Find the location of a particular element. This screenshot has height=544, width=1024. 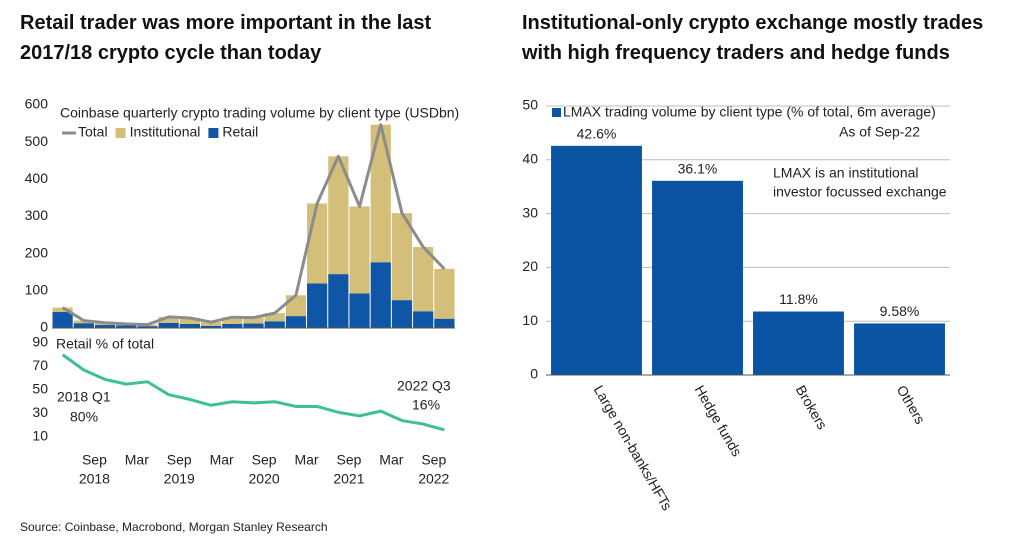

x-tick-label: Large non-banks/HFTs is located at coordinates (633, 447).